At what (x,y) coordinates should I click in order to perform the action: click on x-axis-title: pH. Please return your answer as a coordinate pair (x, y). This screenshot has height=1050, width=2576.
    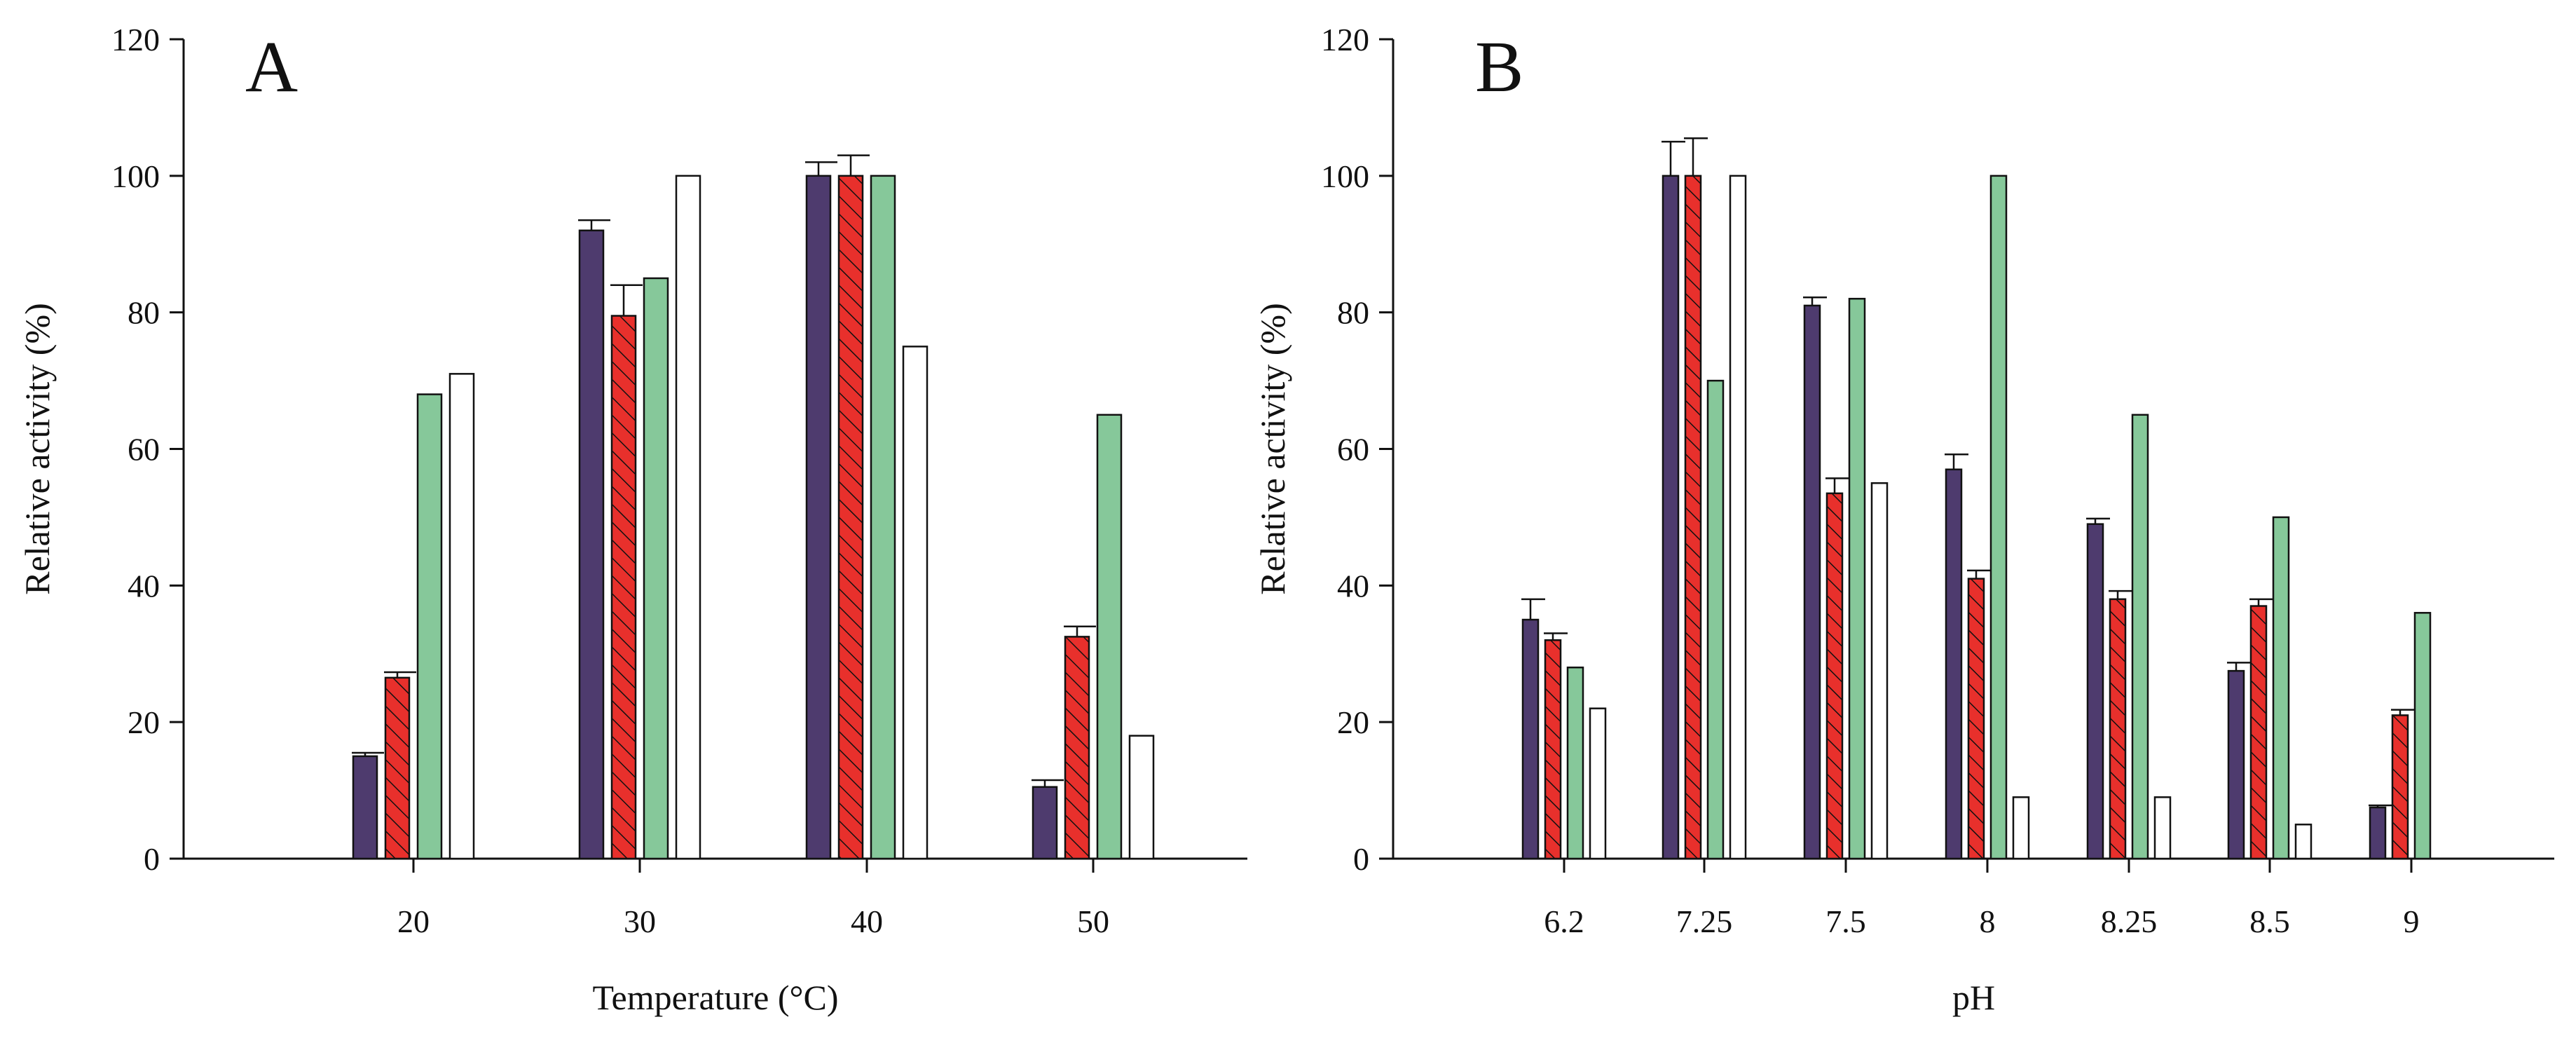
    Looking at the image, I should click on (1974, 997).